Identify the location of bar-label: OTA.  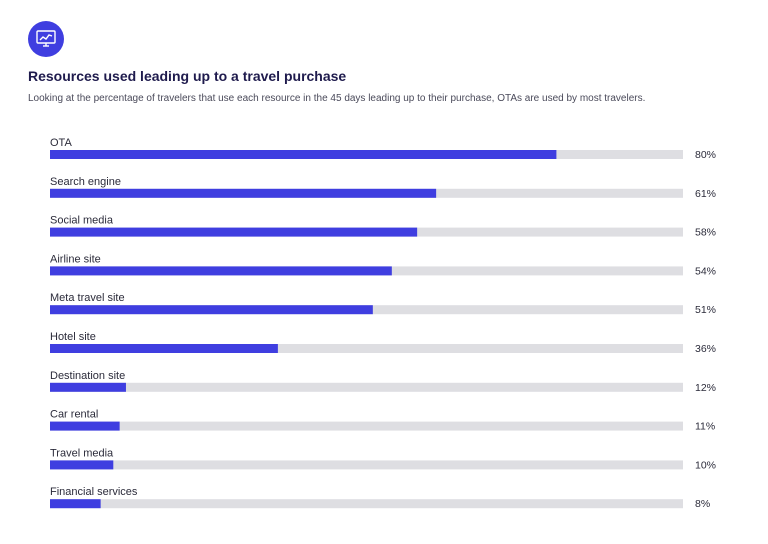
(61, 143).